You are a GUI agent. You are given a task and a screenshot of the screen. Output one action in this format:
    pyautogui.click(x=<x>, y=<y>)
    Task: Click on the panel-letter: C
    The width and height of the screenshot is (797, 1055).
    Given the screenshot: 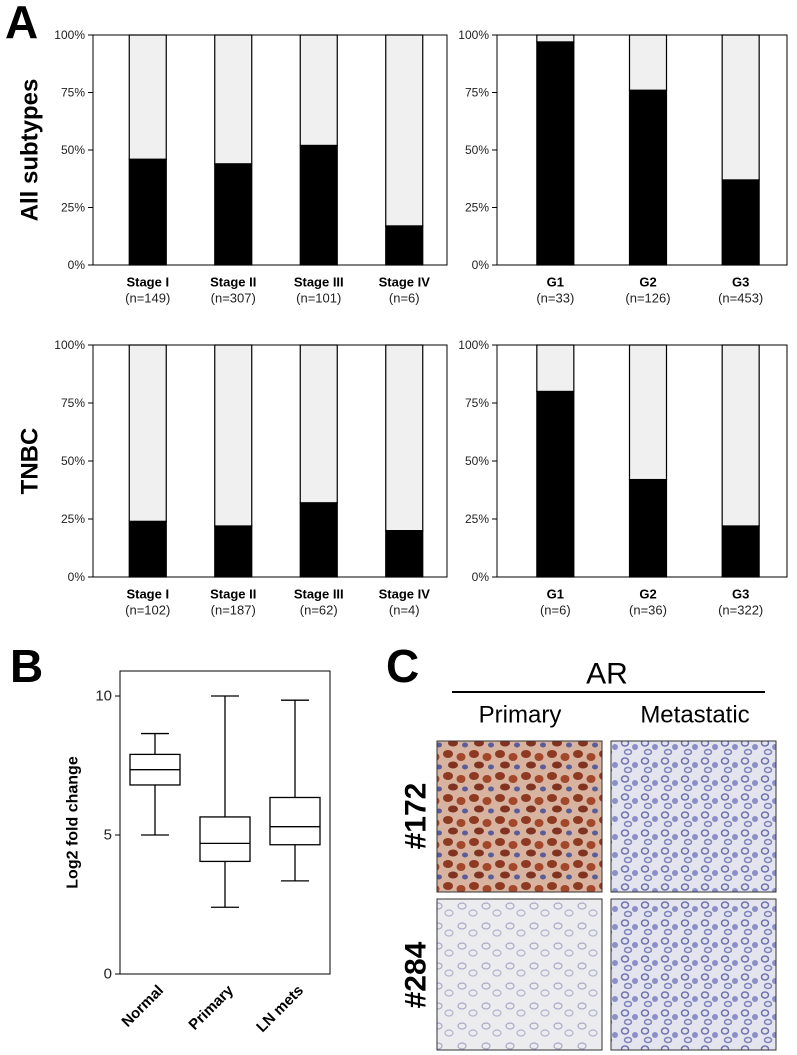 What is the action you would take?
    pyautogui.click(x=402, y=666)
    